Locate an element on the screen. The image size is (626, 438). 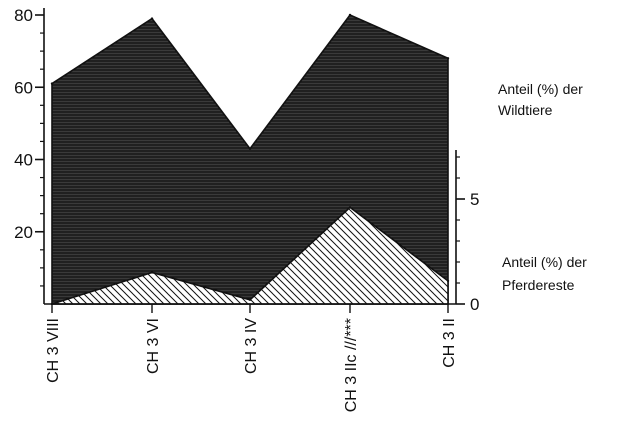
left-y-tick-label: 80 is located at coordinates (23, 15).